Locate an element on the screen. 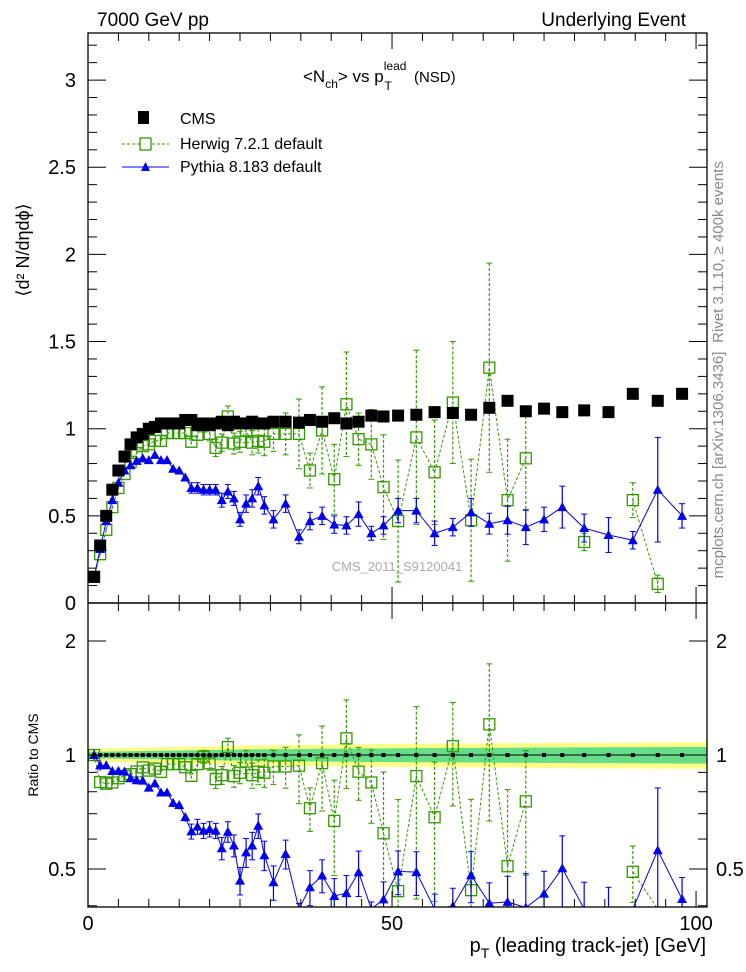 The height and width of the screenshot is (972, 746). mcplots-reference-text: mcplots.cern.ch [arXiv:1306.3436] is located at coordinates (718, 465).